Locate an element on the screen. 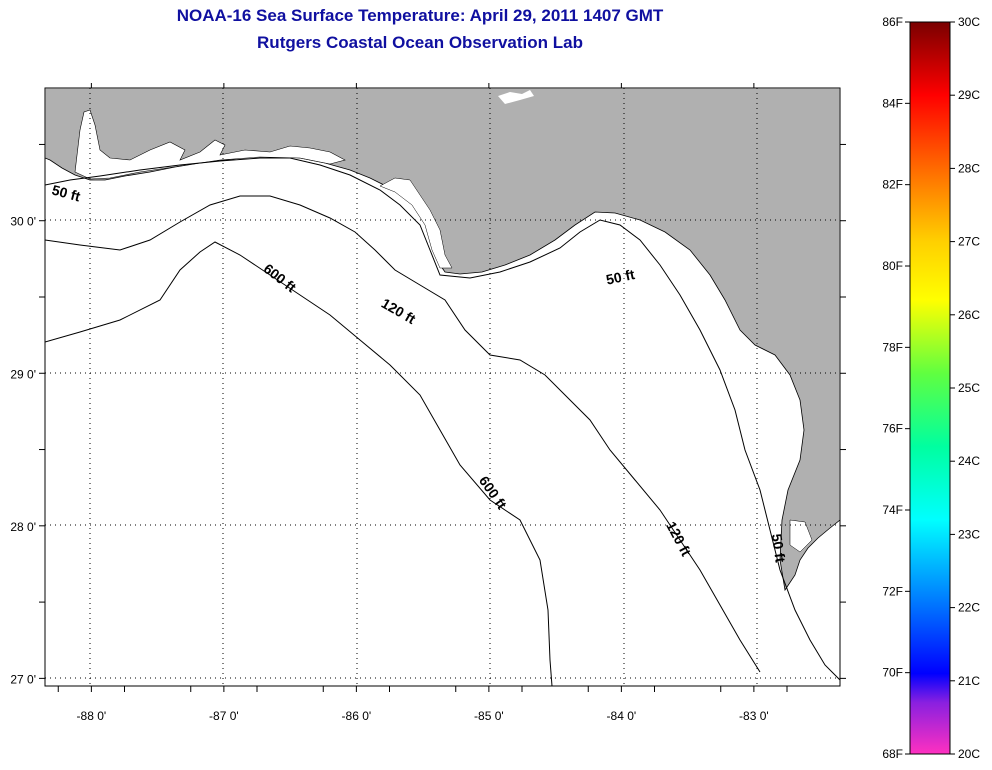  colorbar-label-c: 27C is located at coordinates (969, 242).